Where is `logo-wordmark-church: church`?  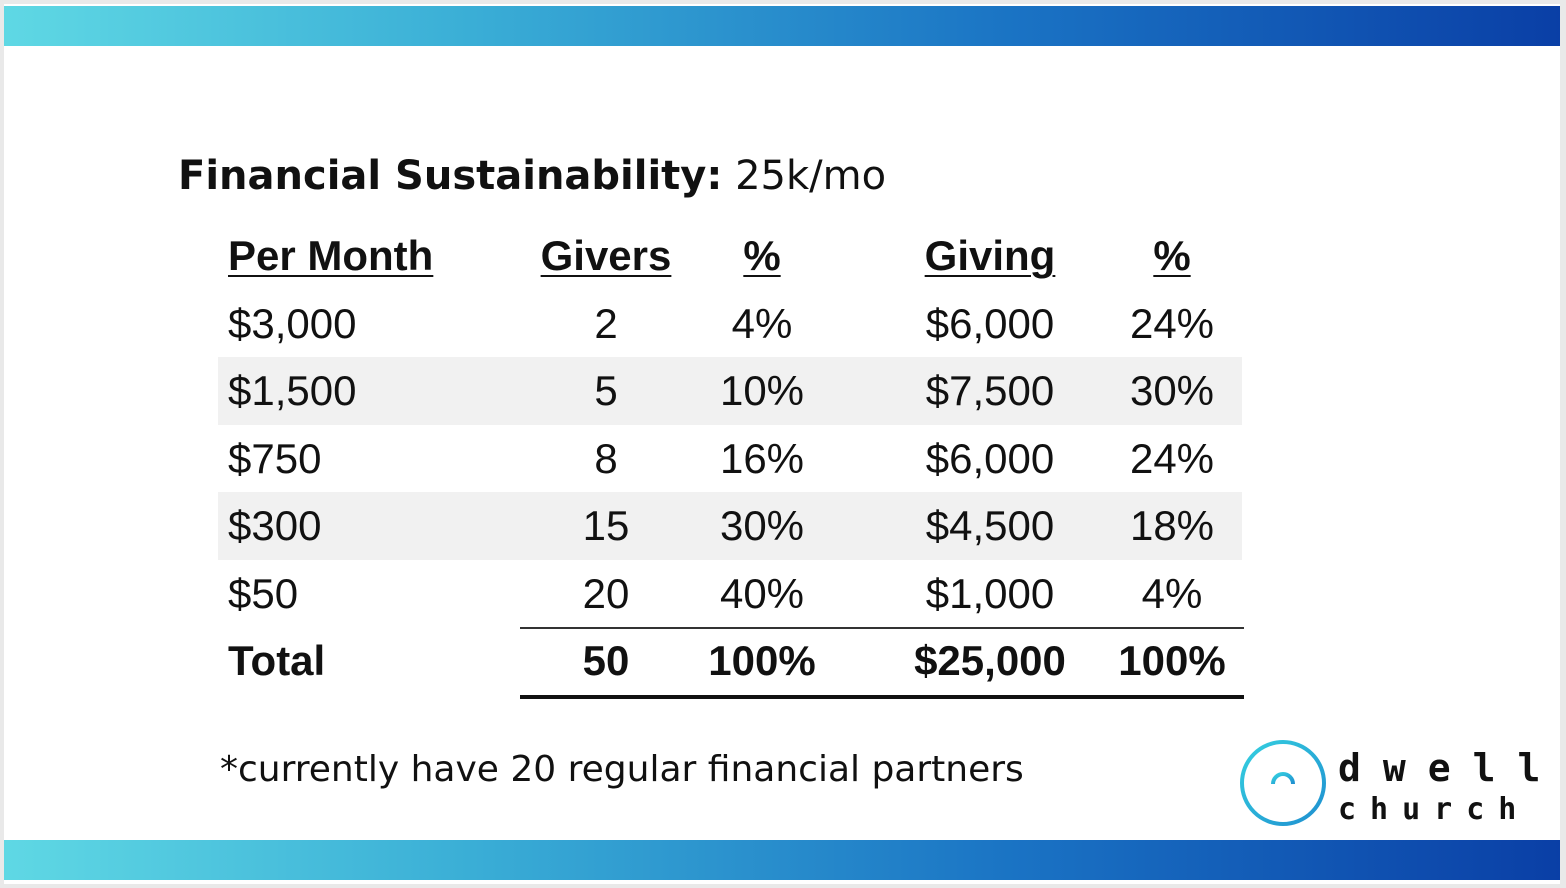 logo-wordmark-church: church is located at coordinates (1434, 809).